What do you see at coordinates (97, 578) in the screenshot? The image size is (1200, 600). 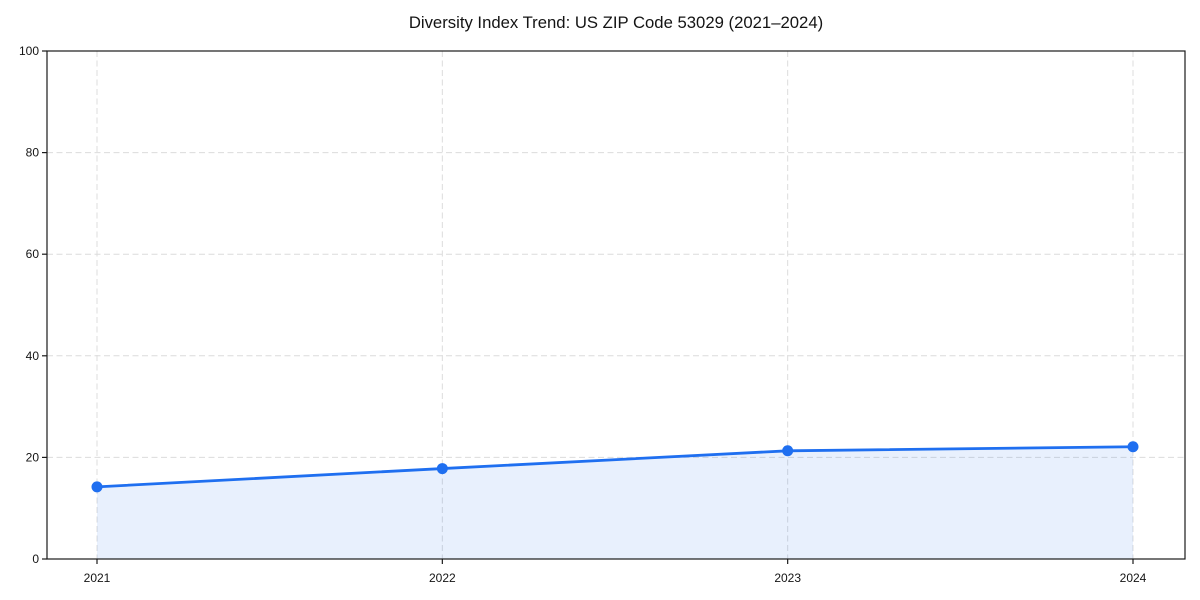 I see `x-tick-label-2021: 2021` at bounding box center [97, 578].